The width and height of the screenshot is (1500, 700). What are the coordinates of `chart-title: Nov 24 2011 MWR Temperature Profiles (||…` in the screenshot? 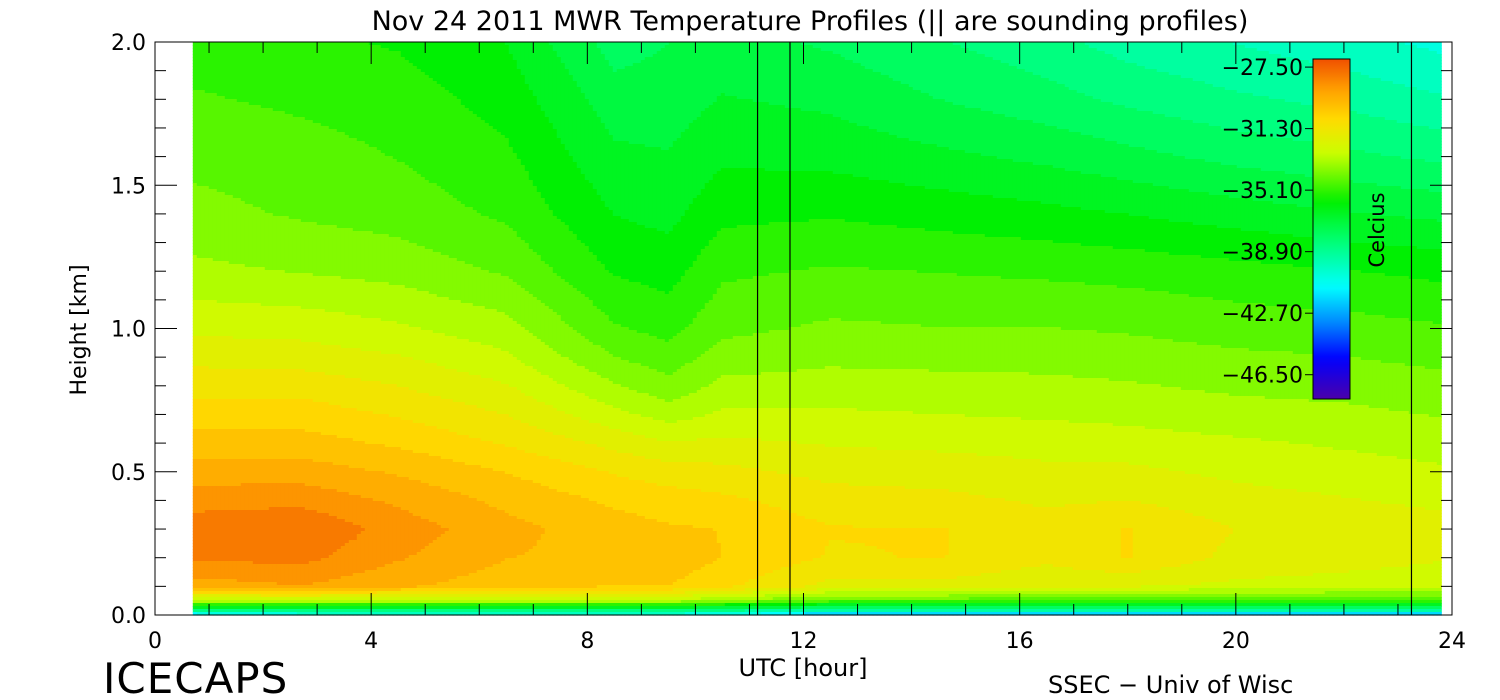 It's located at (810, 21).